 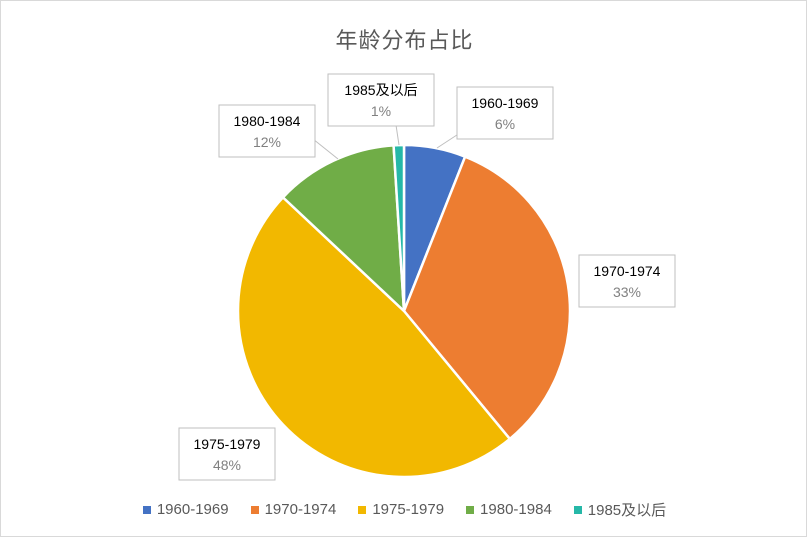 I want to click on callout-category-label: 1975-1979, so click(x=227, y=444).